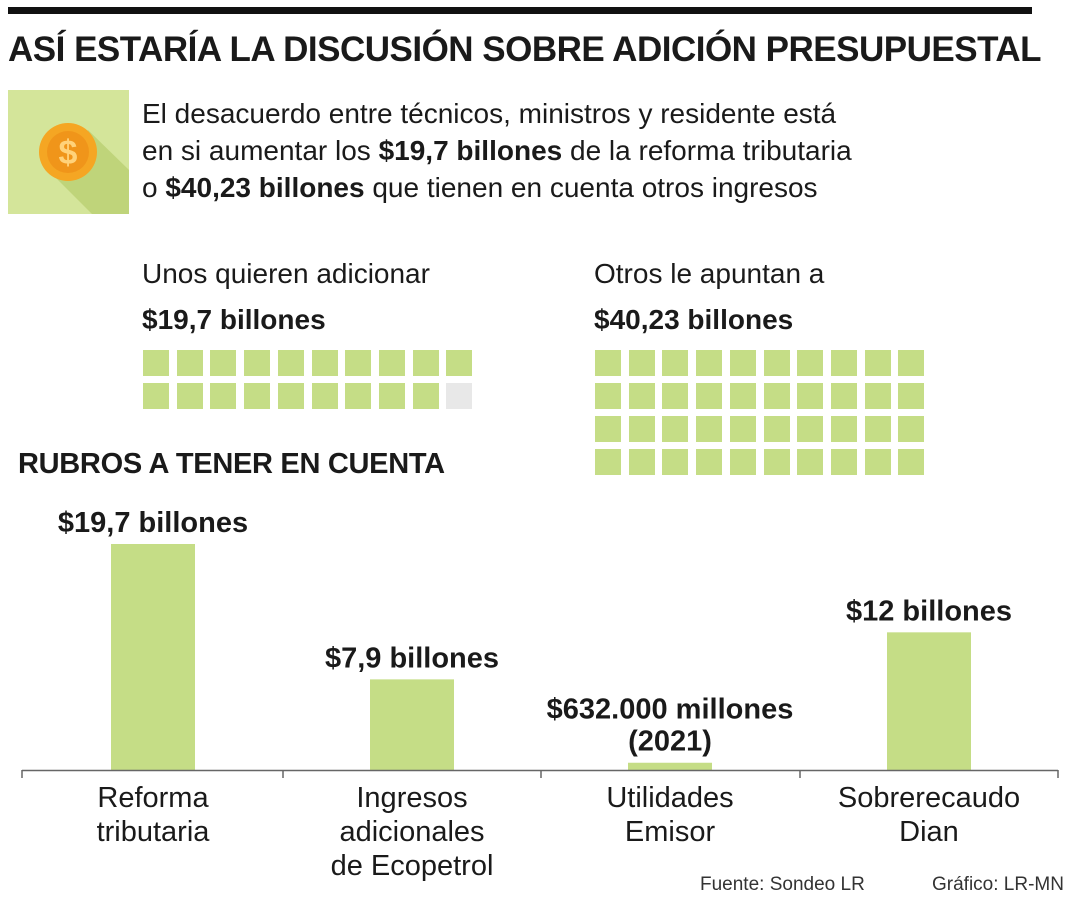  I want to click on category-label: Emisor, so click(670, 832).